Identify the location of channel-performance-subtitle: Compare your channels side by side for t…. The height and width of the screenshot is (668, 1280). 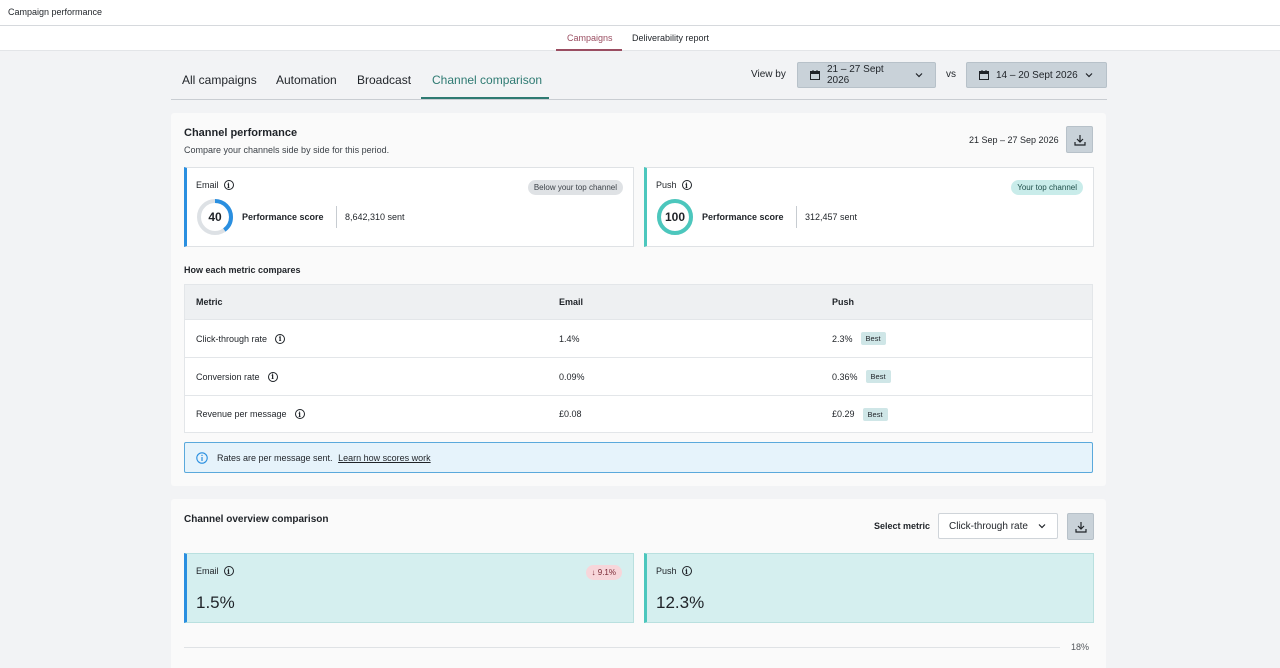
(287, 150).